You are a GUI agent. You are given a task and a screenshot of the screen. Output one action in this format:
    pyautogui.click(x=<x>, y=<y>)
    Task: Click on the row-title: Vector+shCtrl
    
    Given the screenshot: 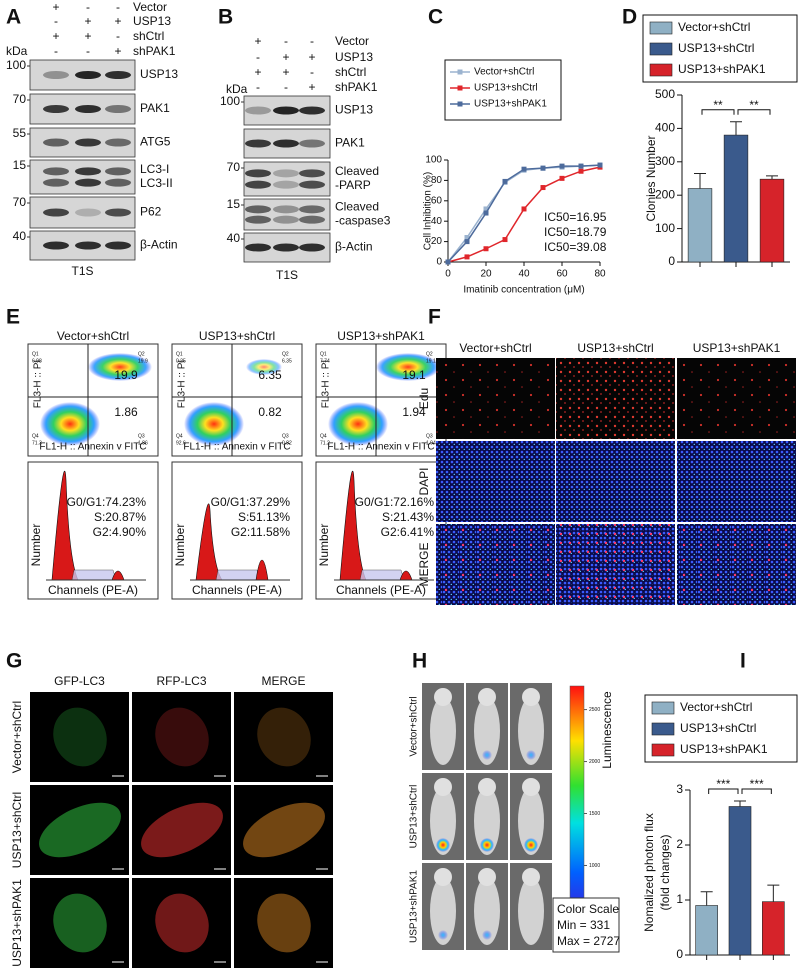 What is the action you would take?
    pyautogui.click(x=17, y=737)
    